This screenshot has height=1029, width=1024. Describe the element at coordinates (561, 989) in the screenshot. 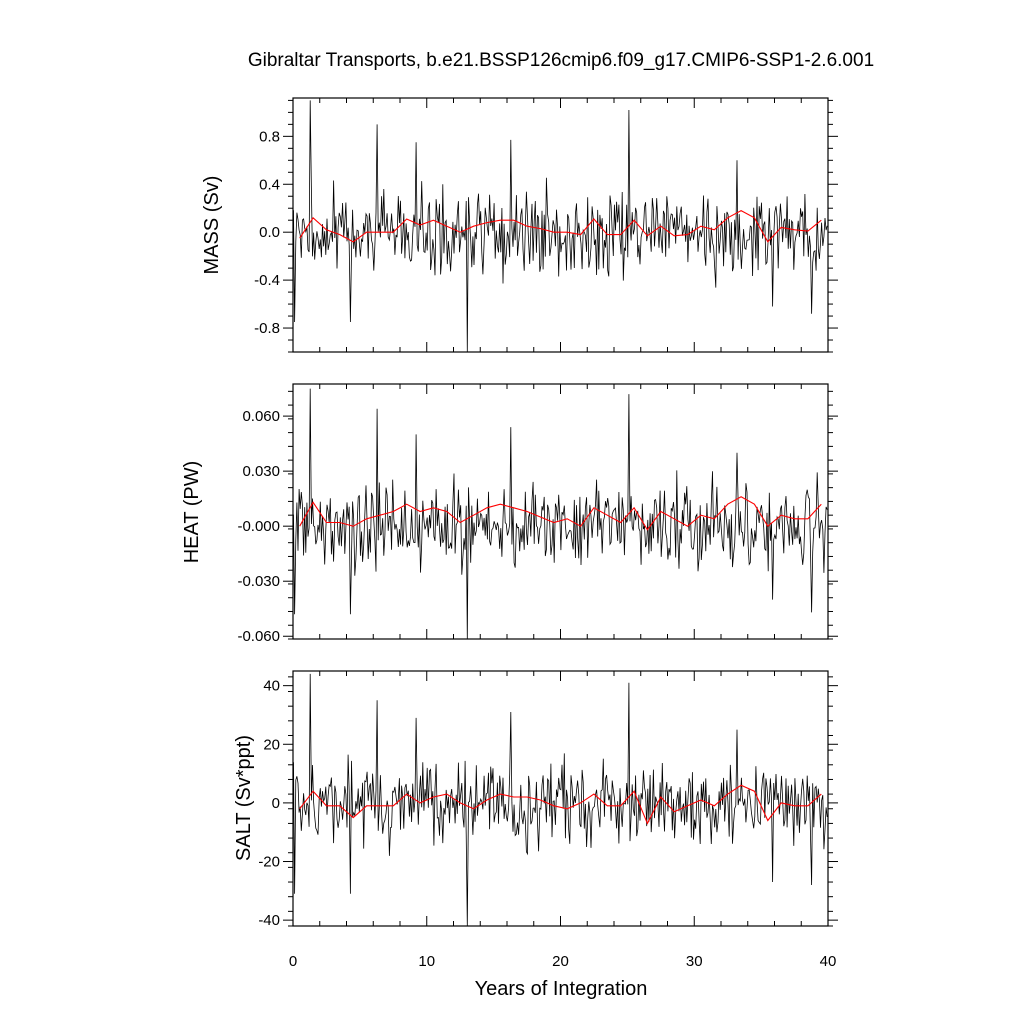

I see `x-axis-label: Years of Integration` at that location.